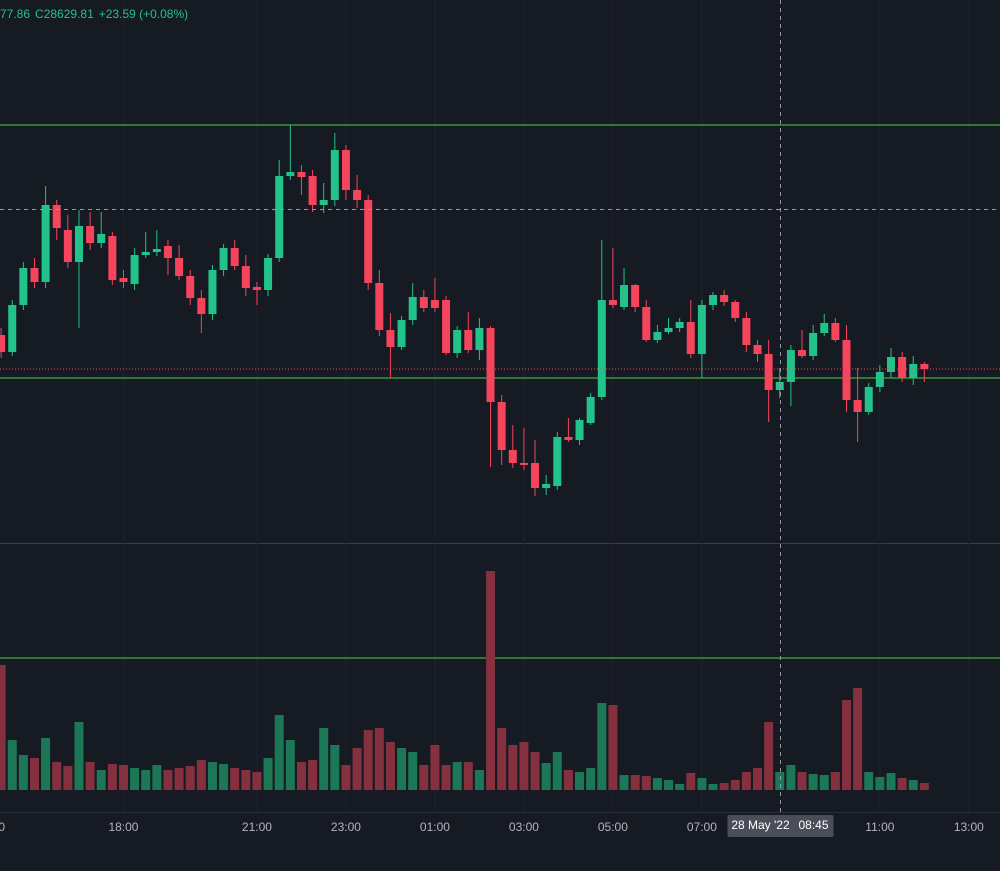 The image size is (1000, 871). I want to click on legend-low: 77.86, so click(15, 14).